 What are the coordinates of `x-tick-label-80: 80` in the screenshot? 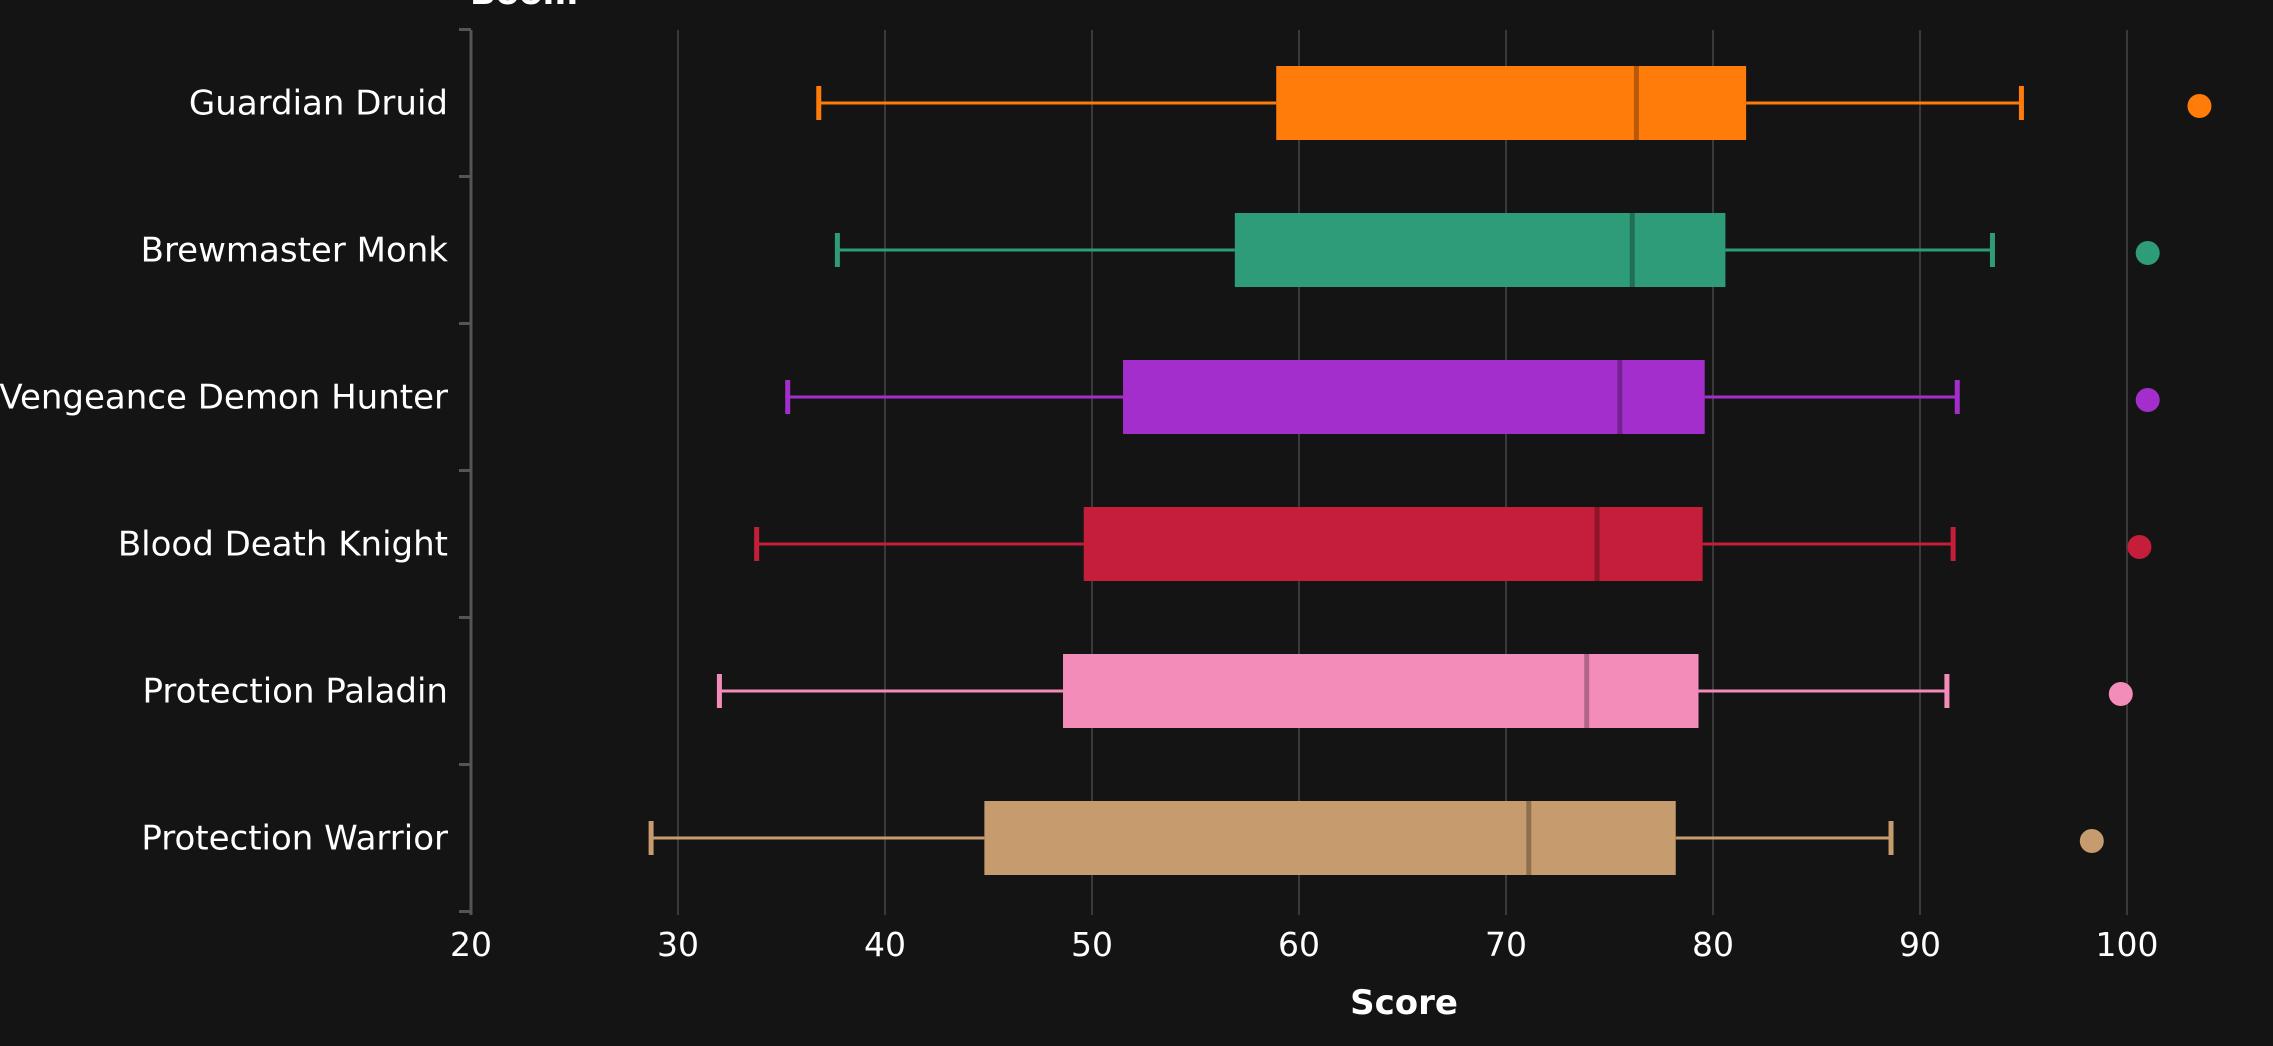 It's located at (1713, 944).